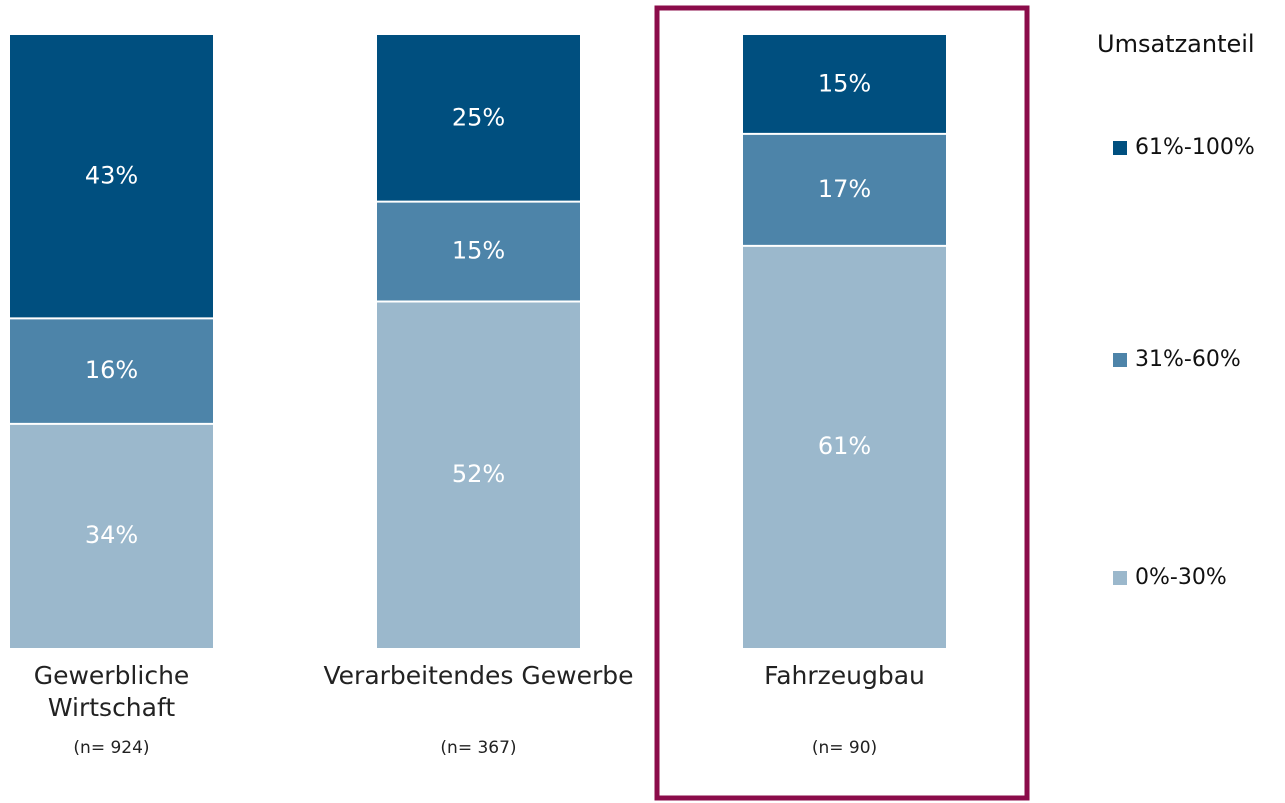 Image resolution: width=1285 pixels, height=803 pixels. What do you see at coordinates (478, 675) in the screenshot?
I see `category-label: Verarbeitendes Gewerbe` at bounding box center [478, 675].